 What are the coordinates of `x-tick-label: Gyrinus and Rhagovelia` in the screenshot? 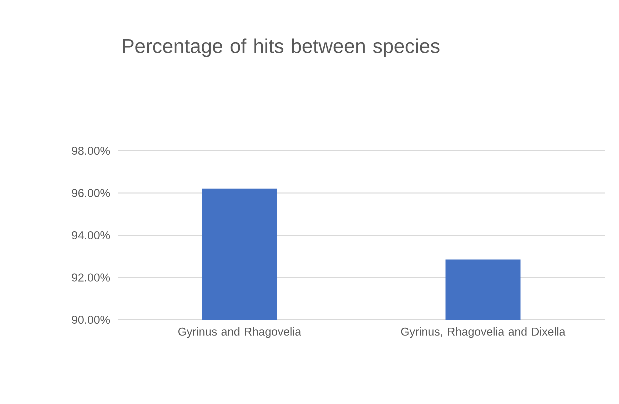 It's located at (240, 333).